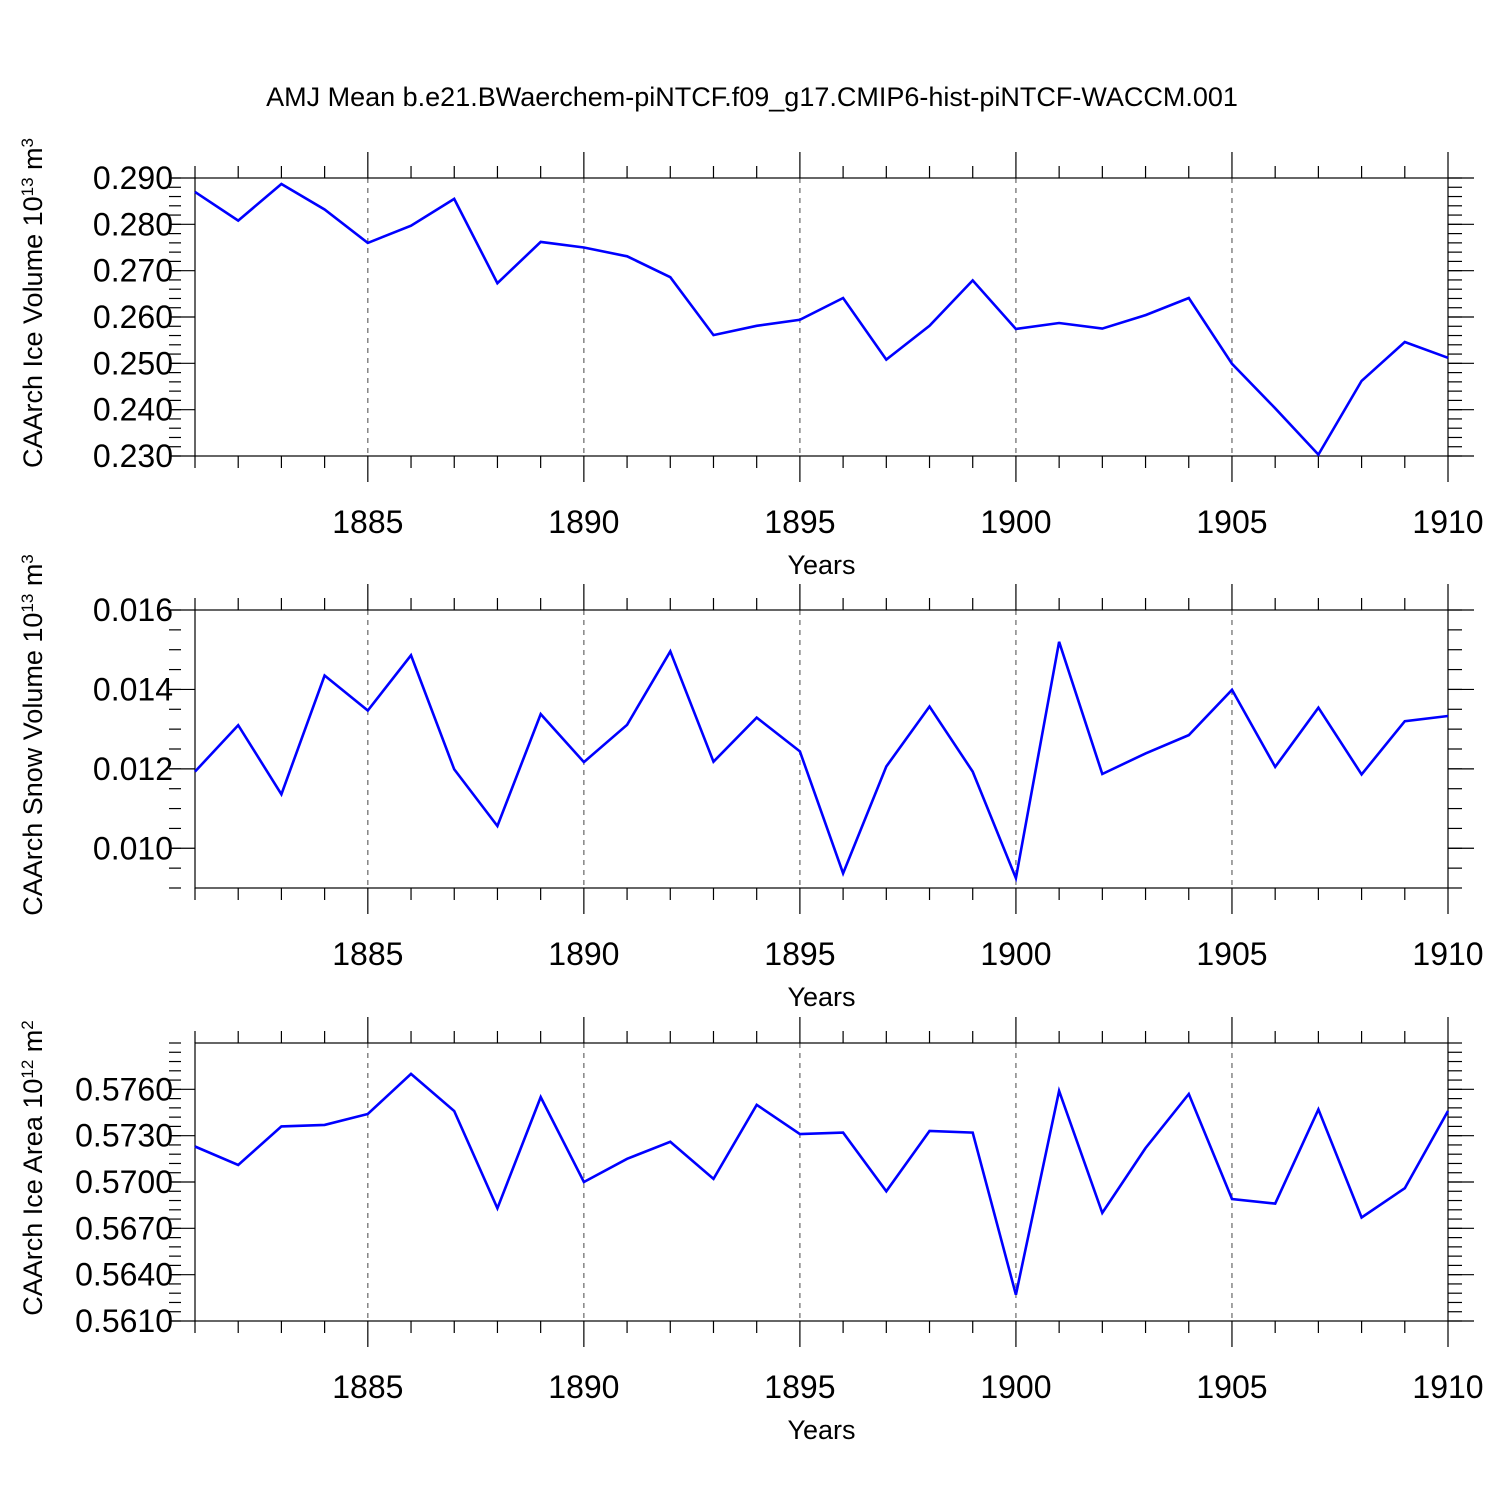 This screenshot has height=1500, width=1500. Describe the element at coordinates (133, 848) in the screenshot. I see `y-tick-label: 0.010` at that location.